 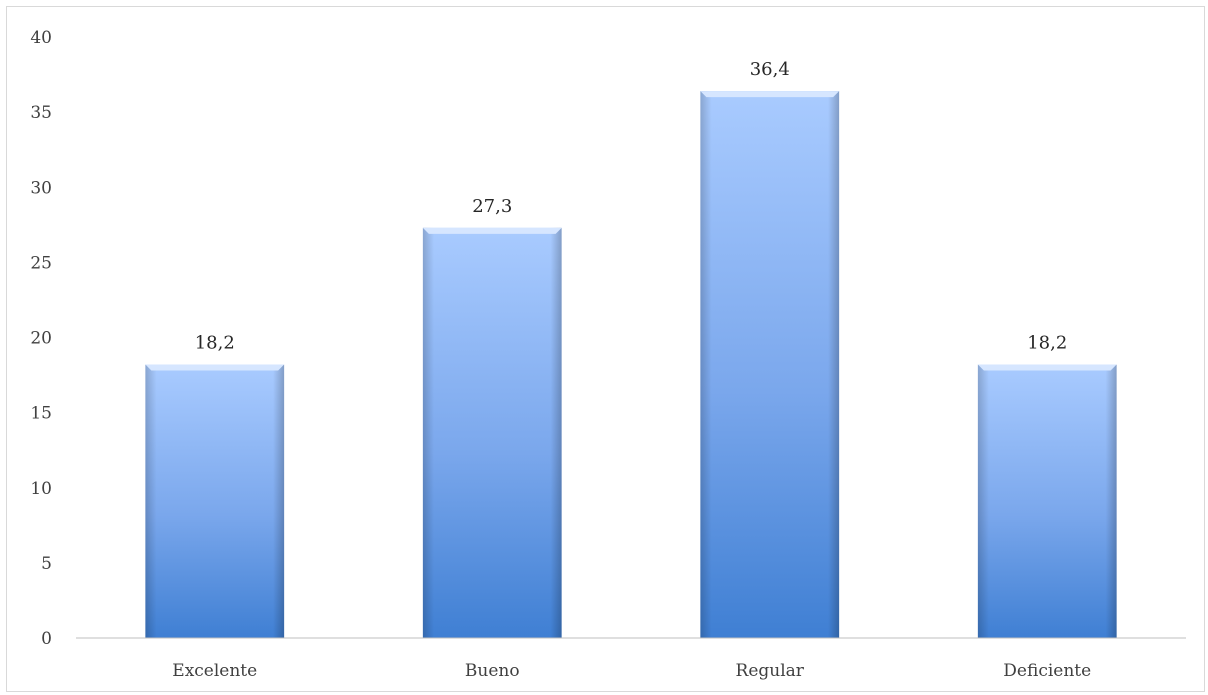 I want to click on x-tick-label: Excelente, so click(x=214, y=671).